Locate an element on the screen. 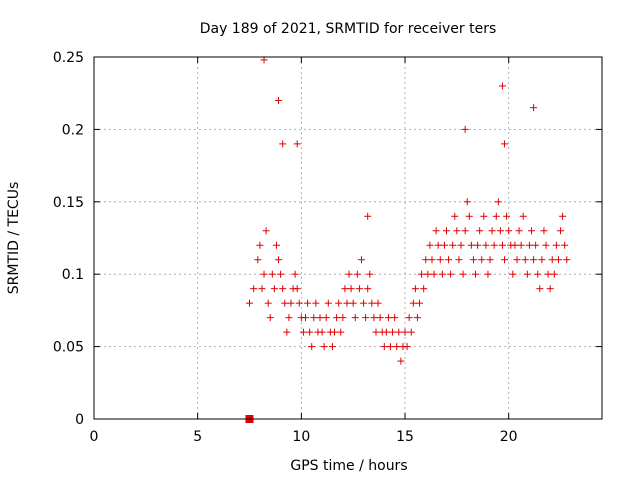 The image size is (640, 480). x-axis-label: GPS time / hours is located at coordinates (348, 466).